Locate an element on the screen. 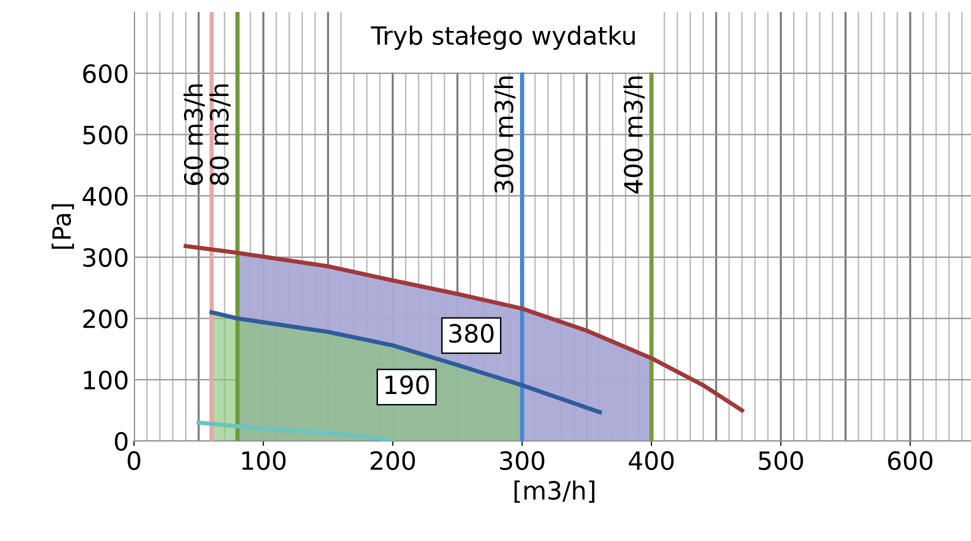  x-tick-label: 400 is located at coordinates (651, 460).